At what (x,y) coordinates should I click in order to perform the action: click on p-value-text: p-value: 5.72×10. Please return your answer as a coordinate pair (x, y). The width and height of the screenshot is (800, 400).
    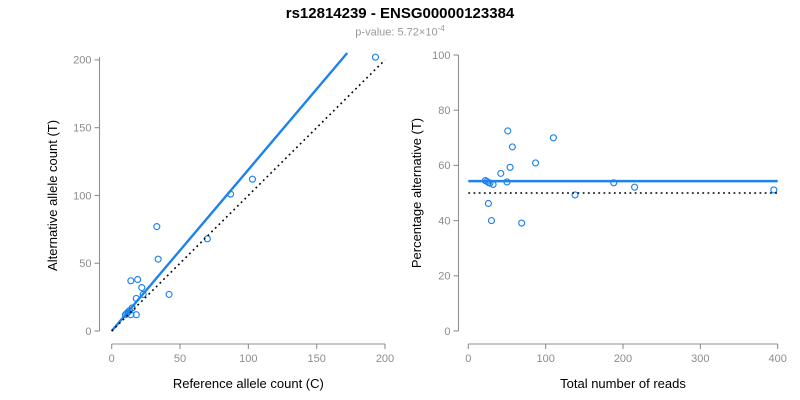
    Looking at the image, I should click on (396, 32).